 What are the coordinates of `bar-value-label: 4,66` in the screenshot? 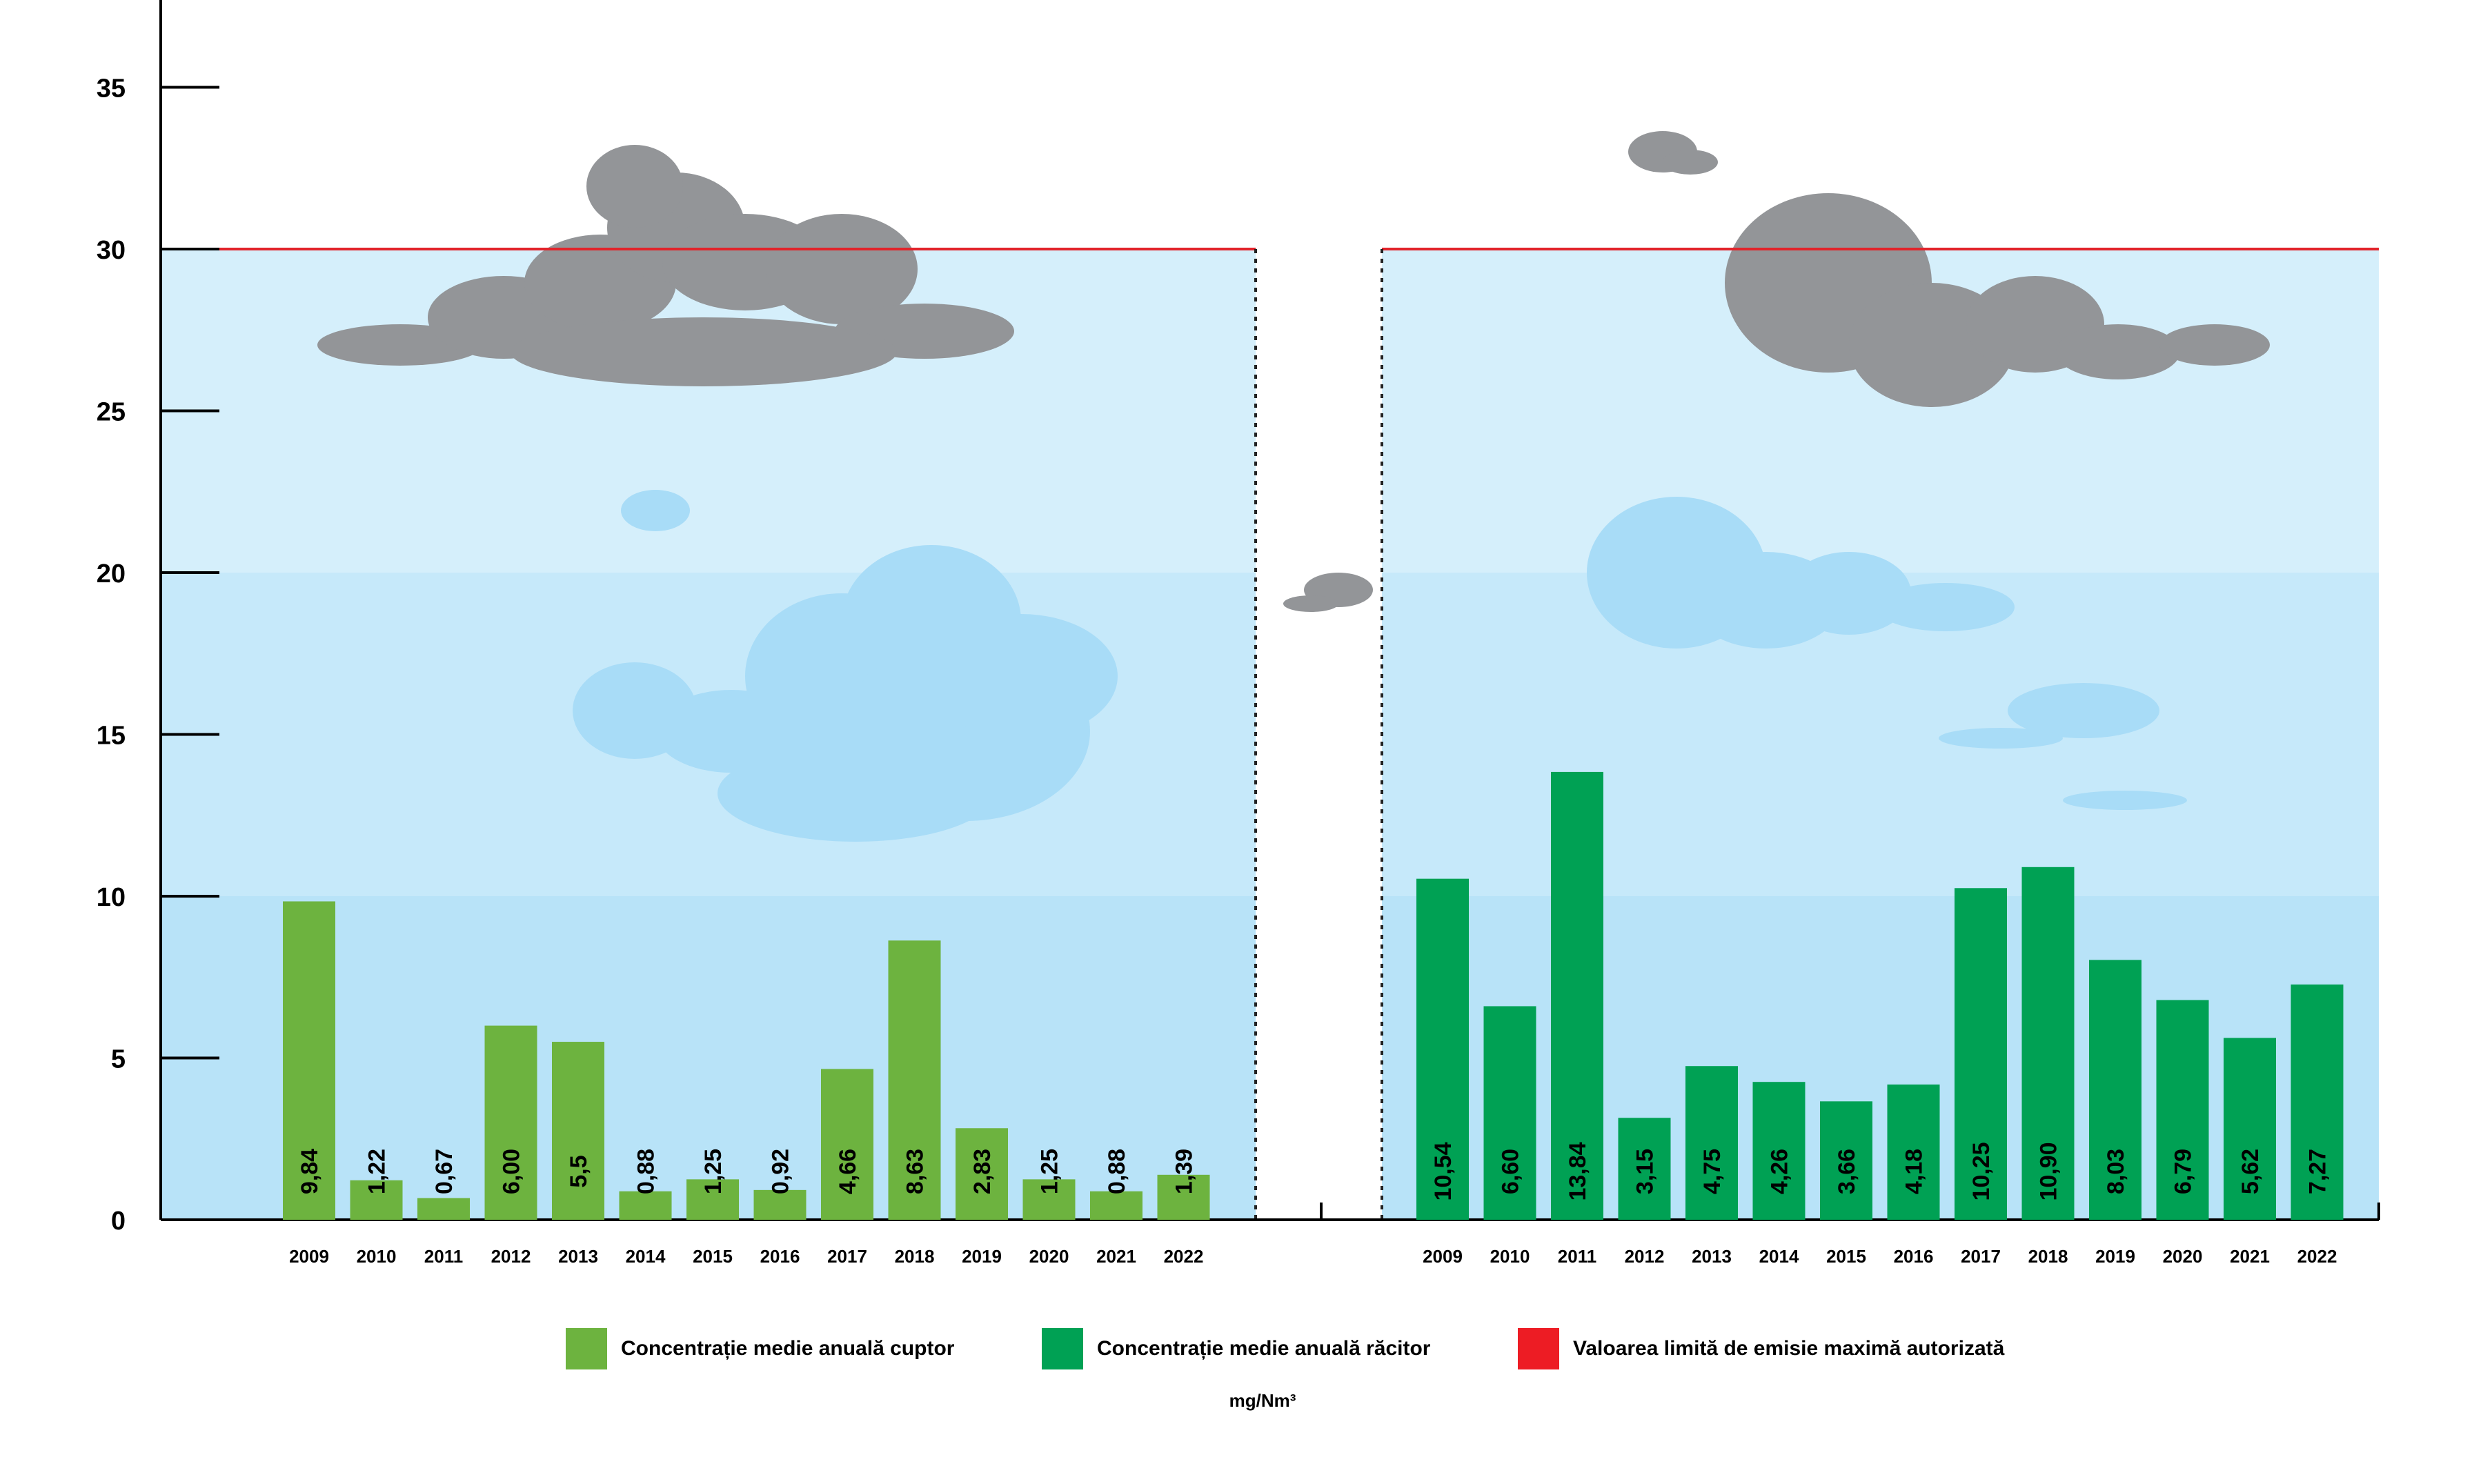 It's located at (848, 1171).